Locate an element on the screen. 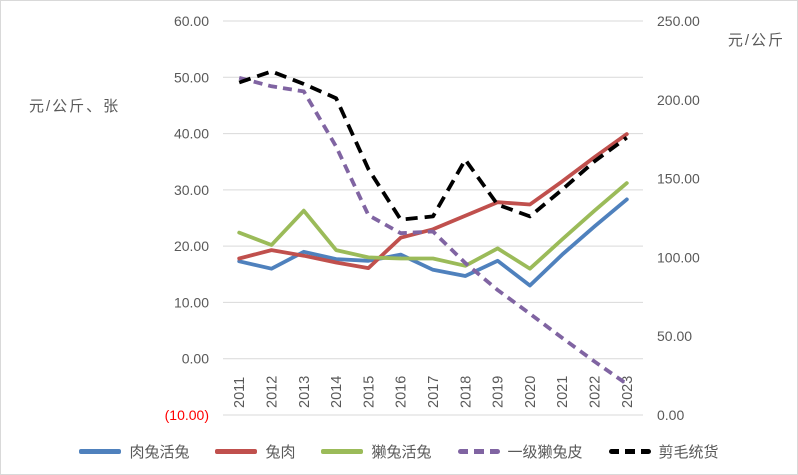 This screenshot has height=475, width=798. x-axis-label: 2013 is located at coordinates (305, 392).